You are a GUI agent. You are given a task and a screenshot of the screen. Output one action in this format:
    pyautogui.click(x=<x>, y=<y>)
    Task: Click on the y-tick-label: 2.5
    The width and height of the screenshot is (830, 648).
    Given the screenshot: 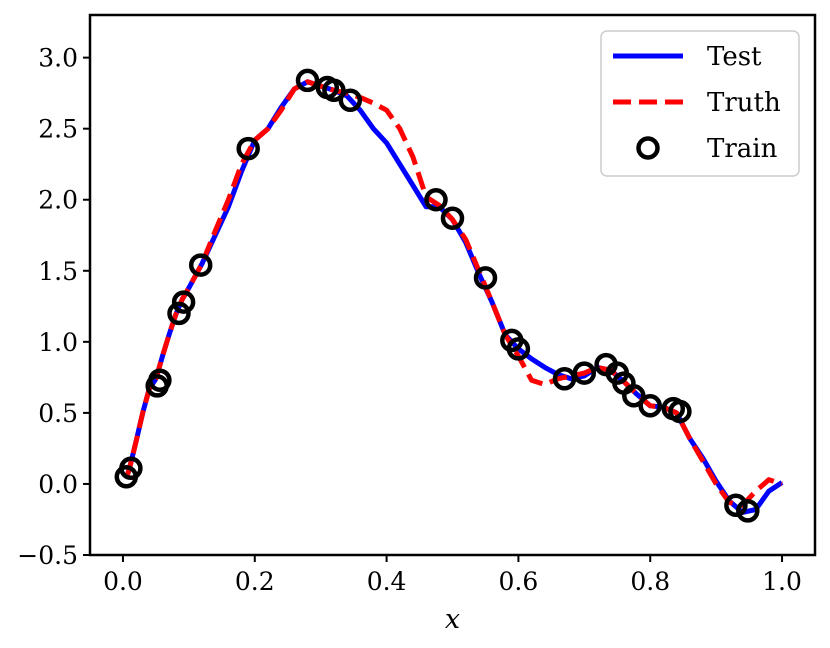 What is the action you would take?
    pyautogui.click(x=58, y=129)
    